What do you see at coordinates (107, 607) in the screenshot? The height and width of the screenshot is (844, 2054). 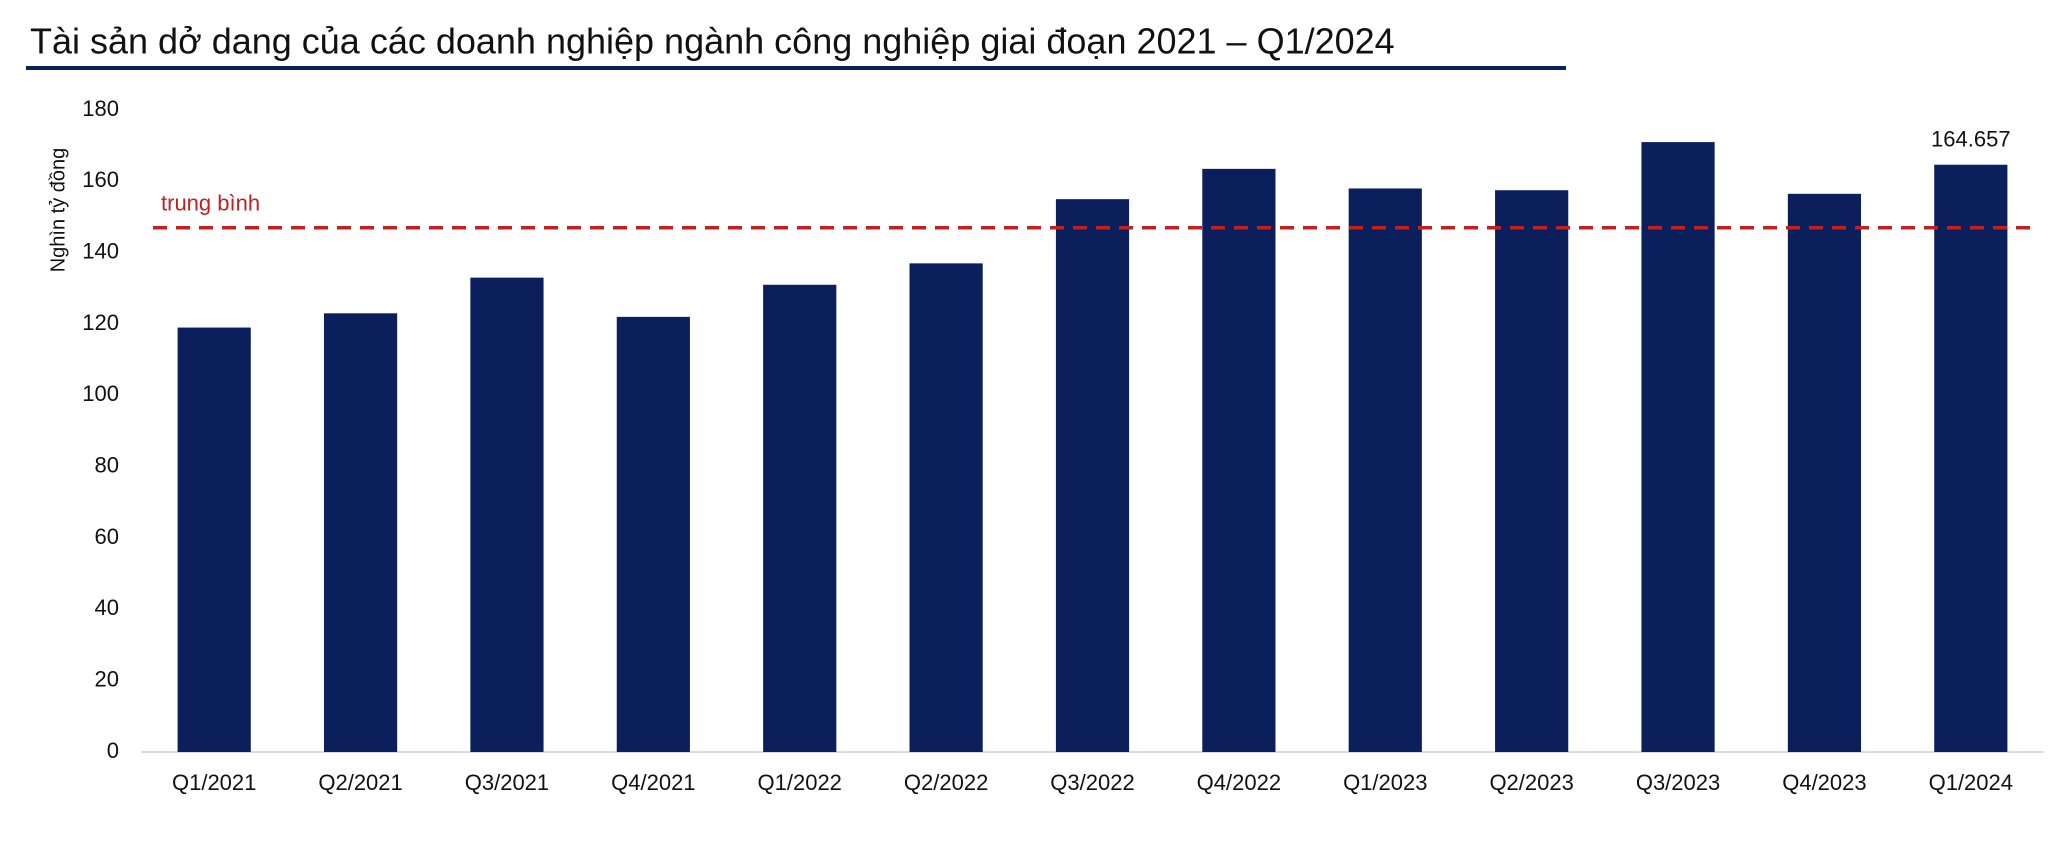 I see `y-tick-label: 40` at bounding box center [107, 607].